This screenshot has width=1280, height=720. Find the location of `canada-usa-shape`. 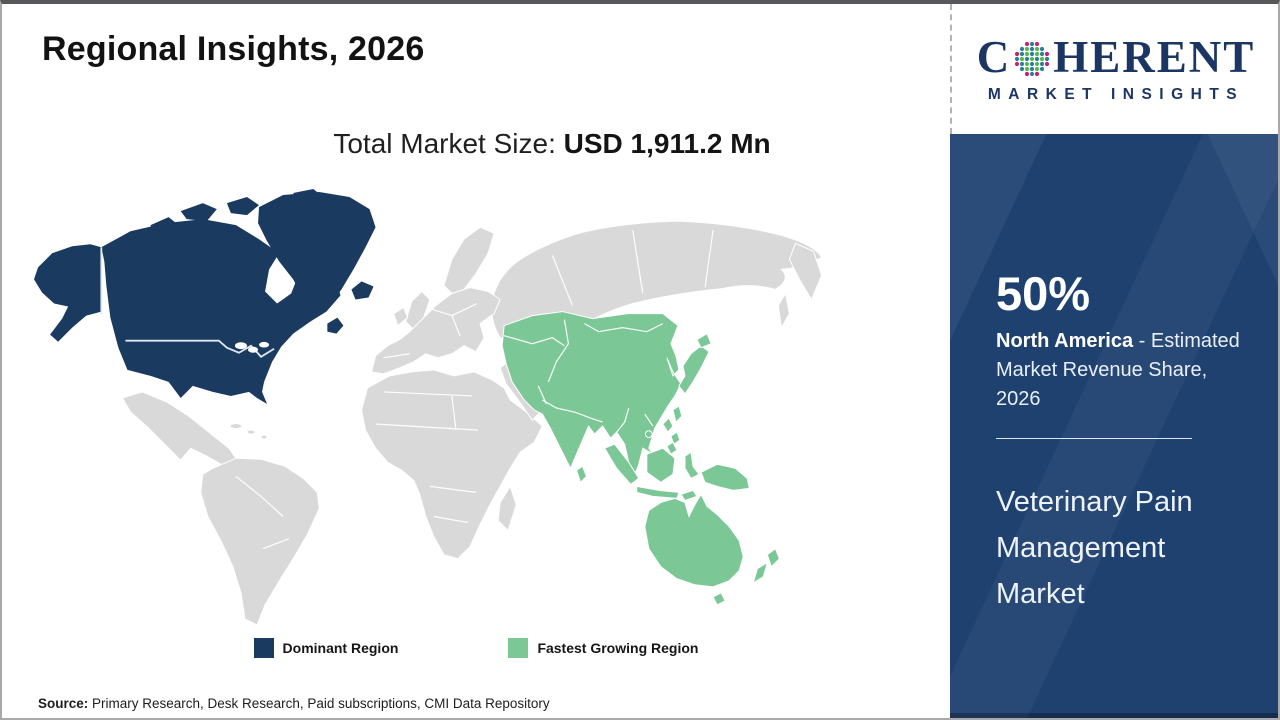

canada-usa-shape is located at coordinates (221, 311).